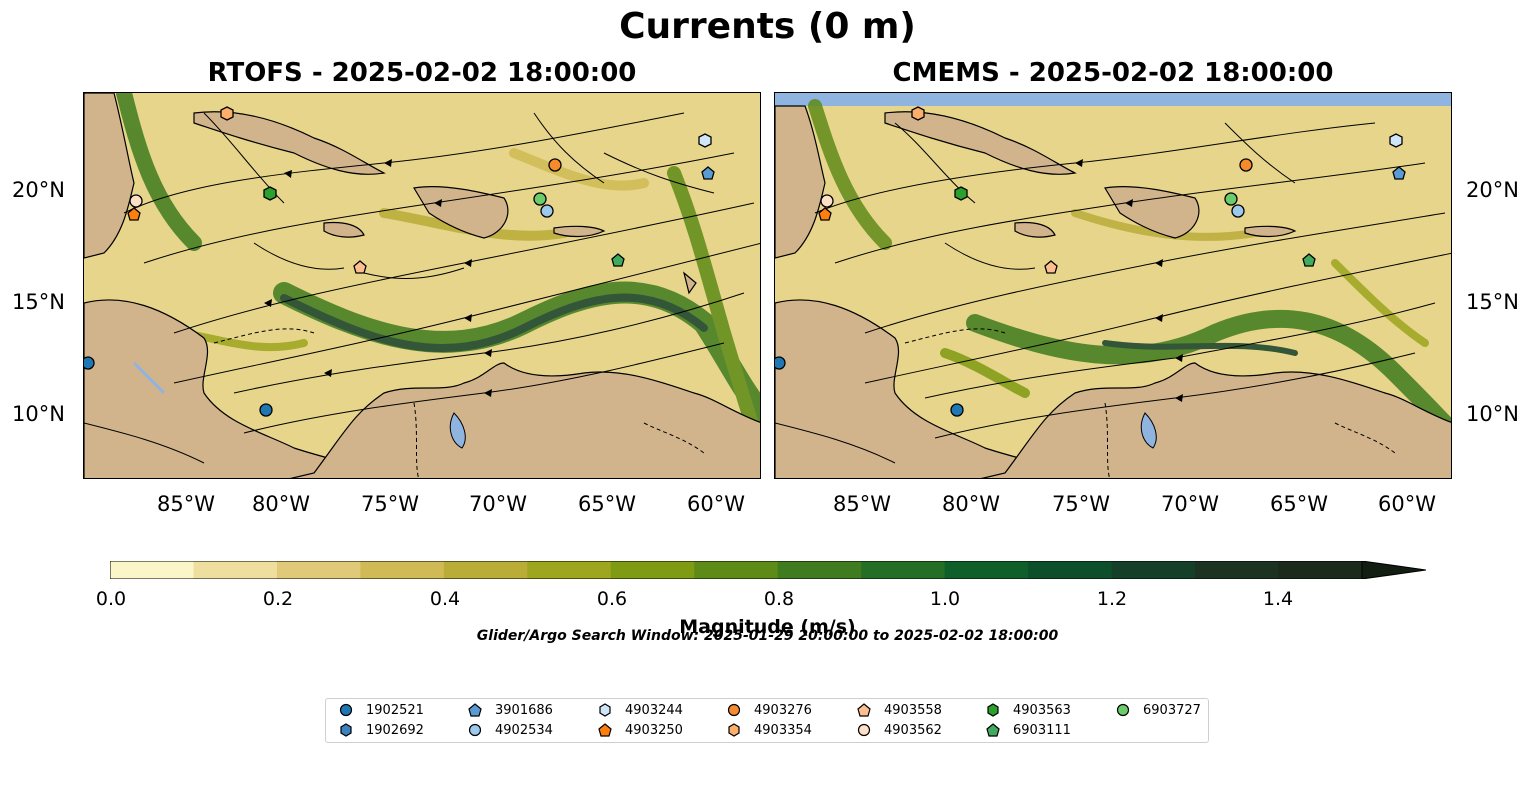  What do you see at coordinates (945, 599) in the screenshot?
I see `colorbar-tick: 1.0` at bounding box center [945, 599].